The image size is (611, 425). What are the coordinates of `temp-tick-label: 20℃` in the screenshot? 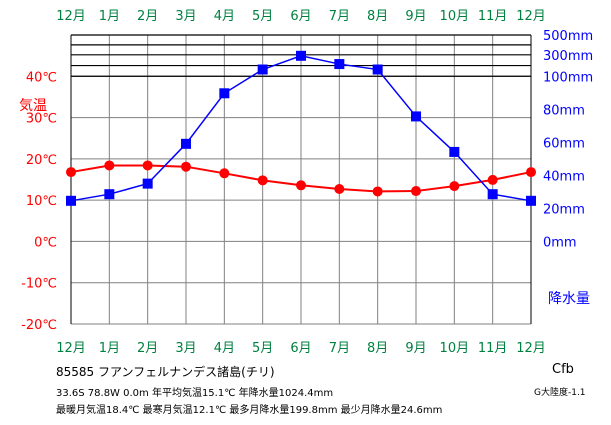 It's located at (41, 160).